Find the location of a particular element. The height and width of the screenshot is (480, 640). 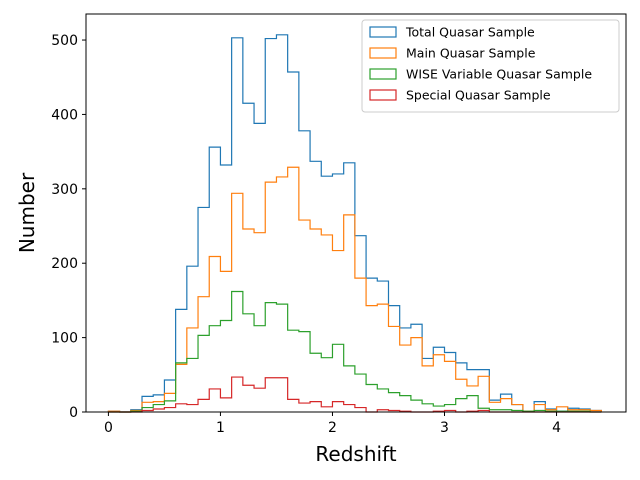

legend-box is located at coordinates (490, 66).